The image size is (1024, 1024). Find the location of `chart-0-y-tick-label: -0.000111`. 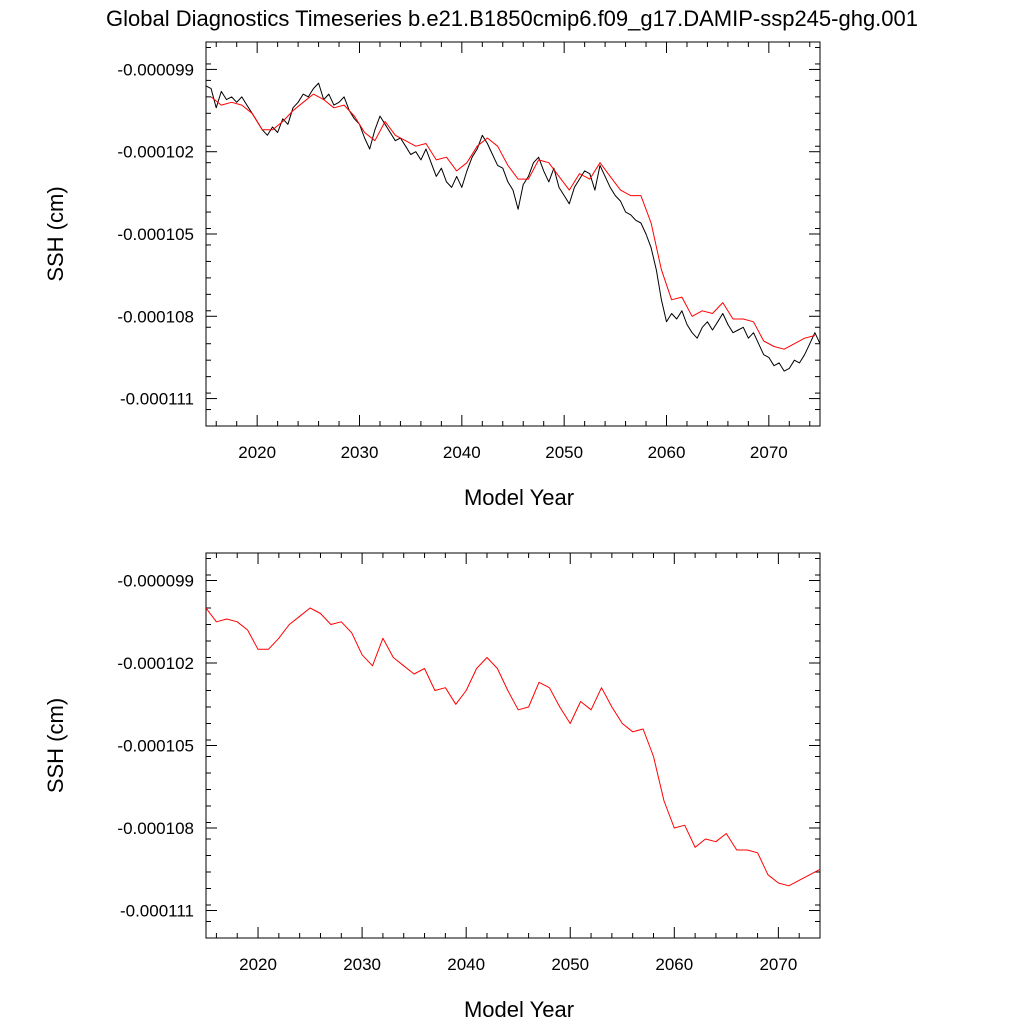

chart-0-y-tick-label: -0.000111 is located at coordinates (157, 399).